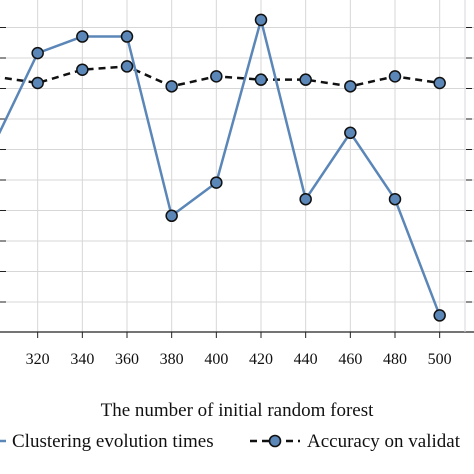 Image resolution: width=474 pixels, height=474 pixels. I want to click on x-tick-label: 320, so click(38, 359).